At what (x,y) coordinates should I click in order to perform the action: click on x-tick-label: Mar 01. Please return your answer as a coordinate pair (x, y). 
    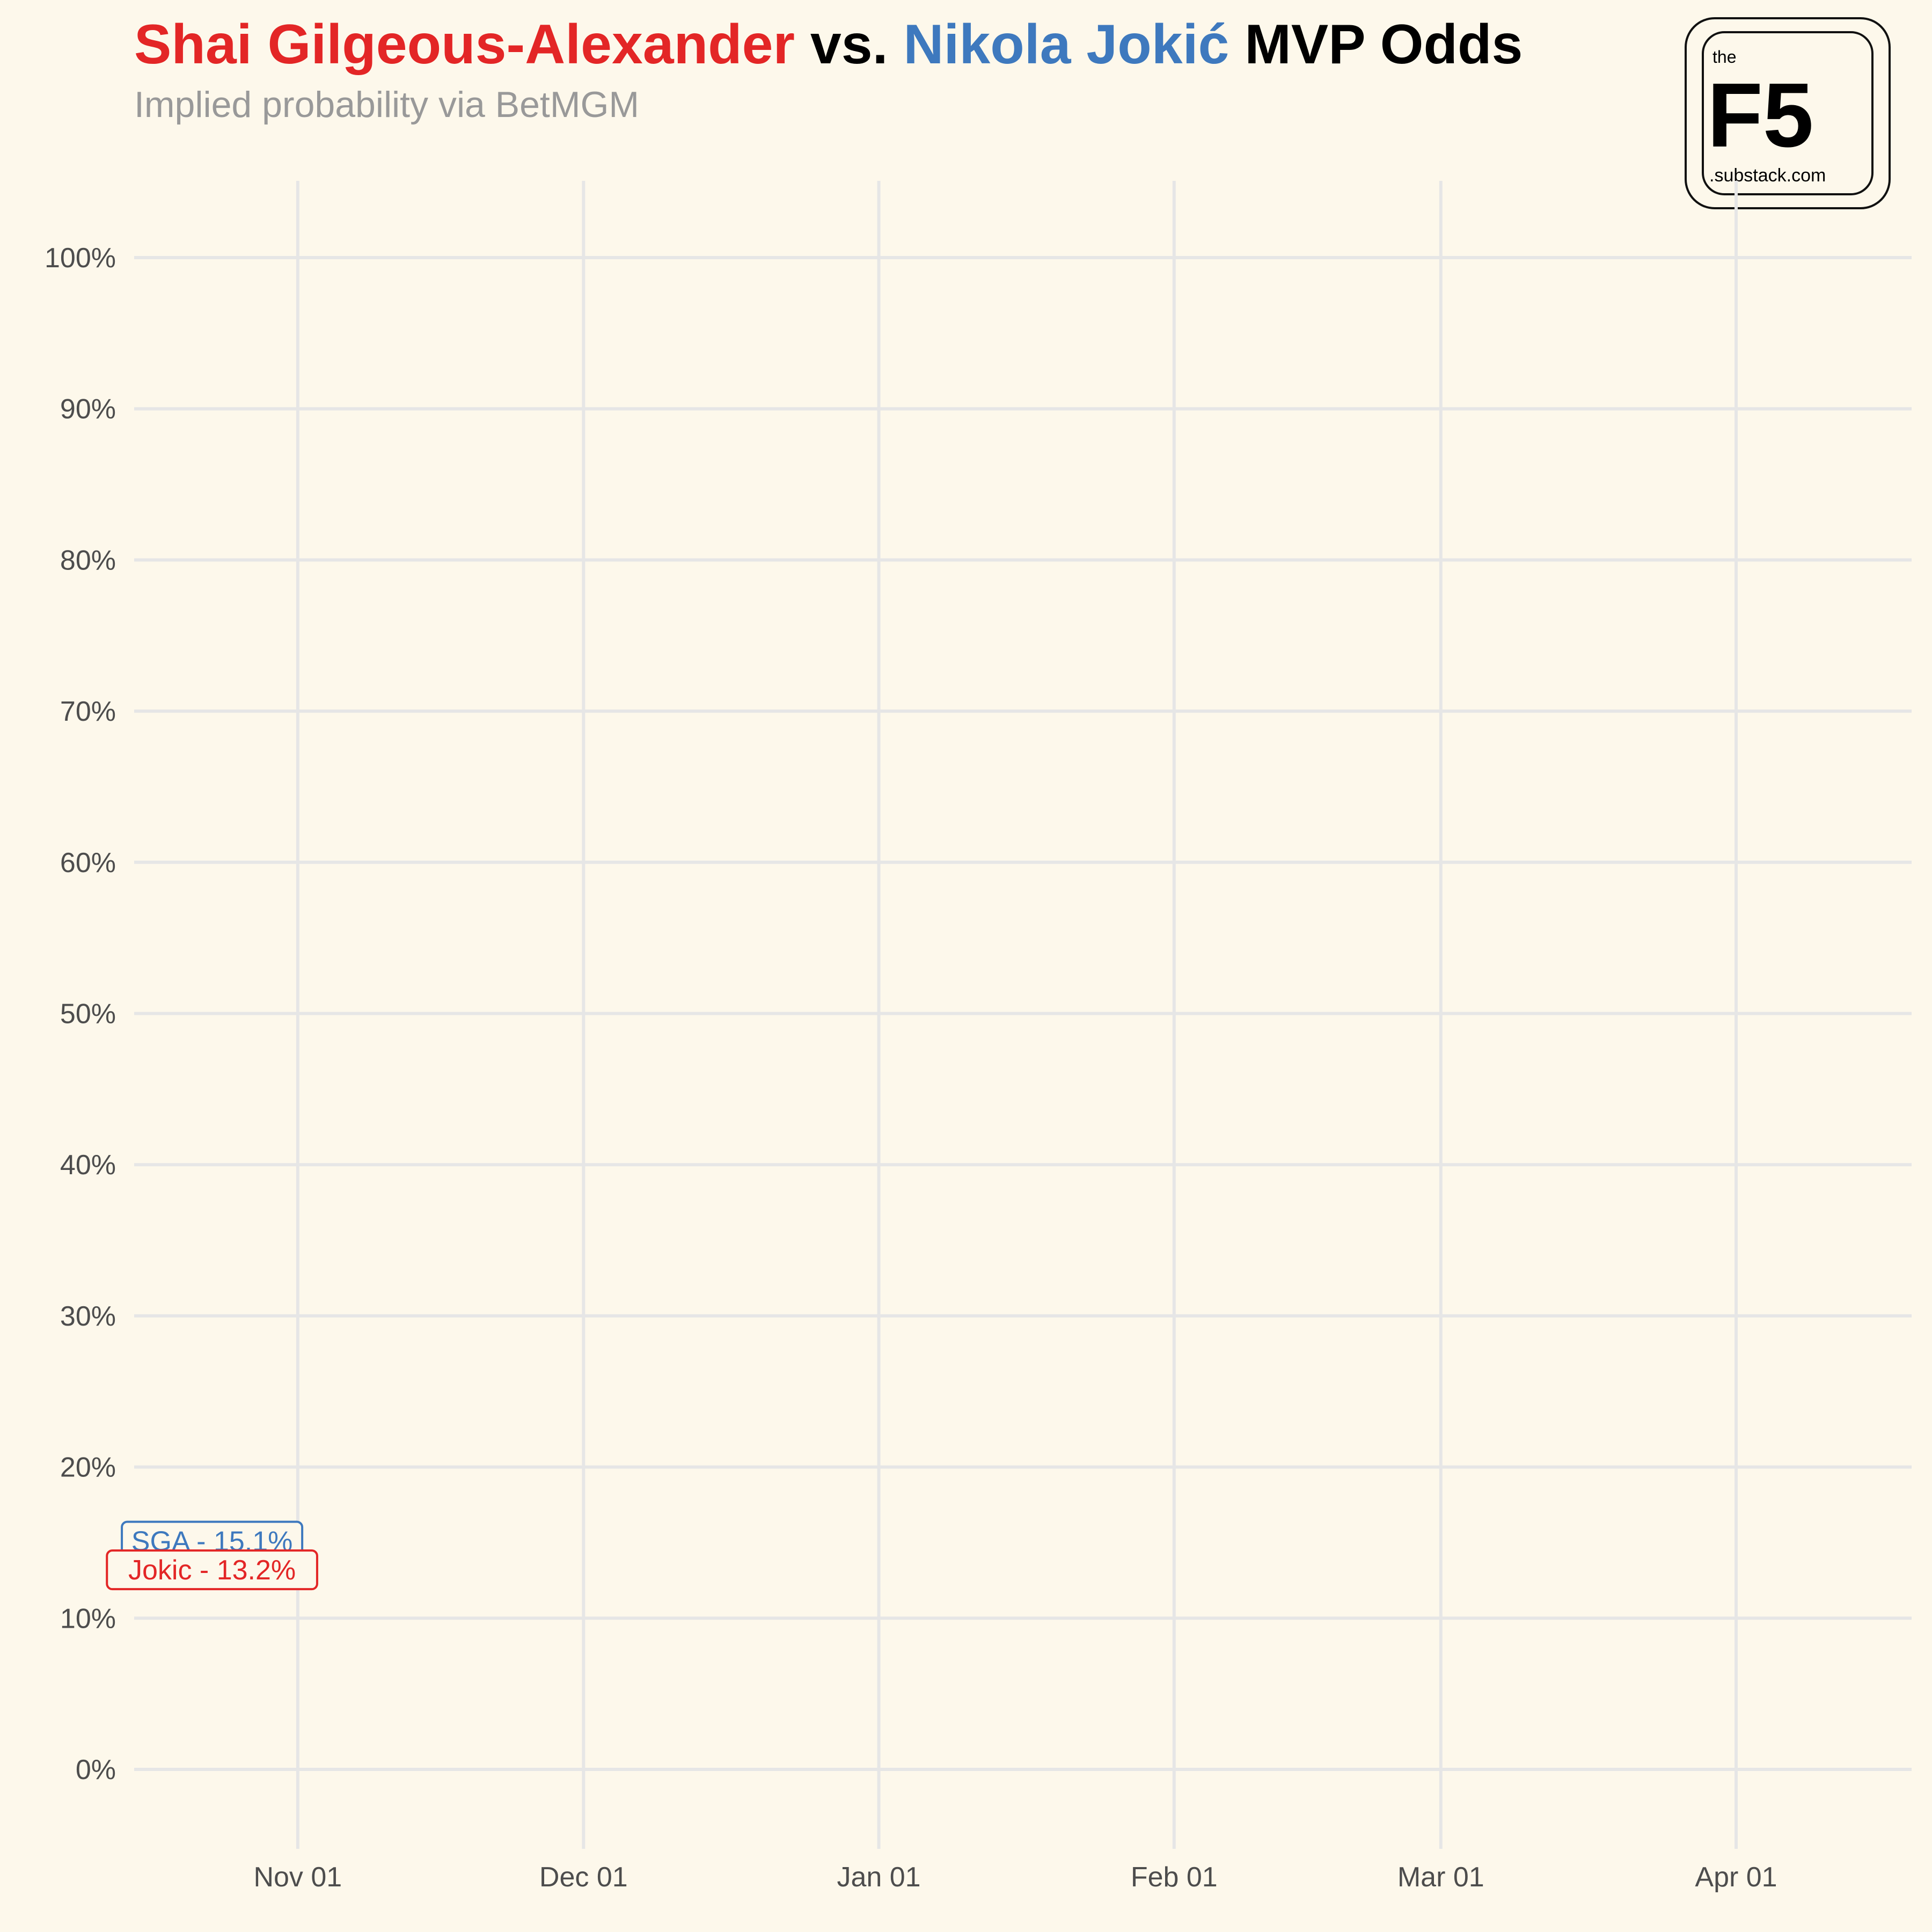
    Looking at the image, I should click on (1440, 1877).